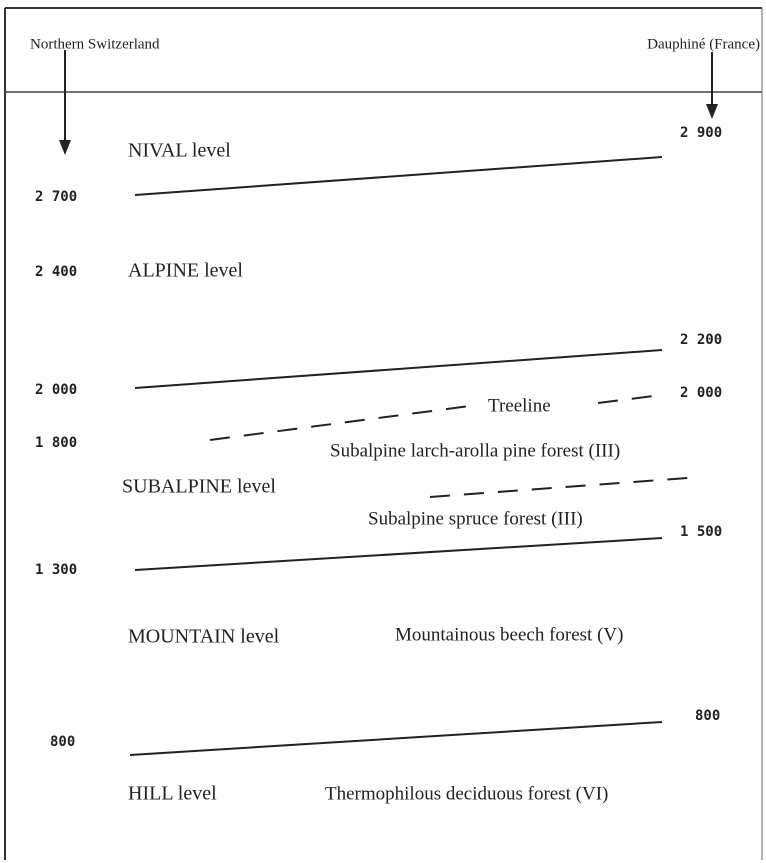 This screenshot has width=766, height=863. What do you see at coordinates (56, 197) in the screenshot?
I see `elevation-left: 2 700` at bounding box center [56, 197].